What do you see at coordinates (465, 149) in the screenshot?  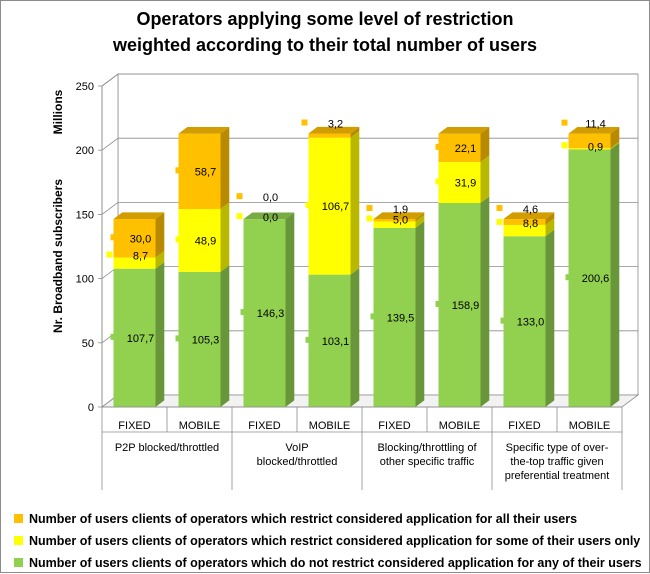 I see `data-label: 22,1` at bounding box center [465, 149].